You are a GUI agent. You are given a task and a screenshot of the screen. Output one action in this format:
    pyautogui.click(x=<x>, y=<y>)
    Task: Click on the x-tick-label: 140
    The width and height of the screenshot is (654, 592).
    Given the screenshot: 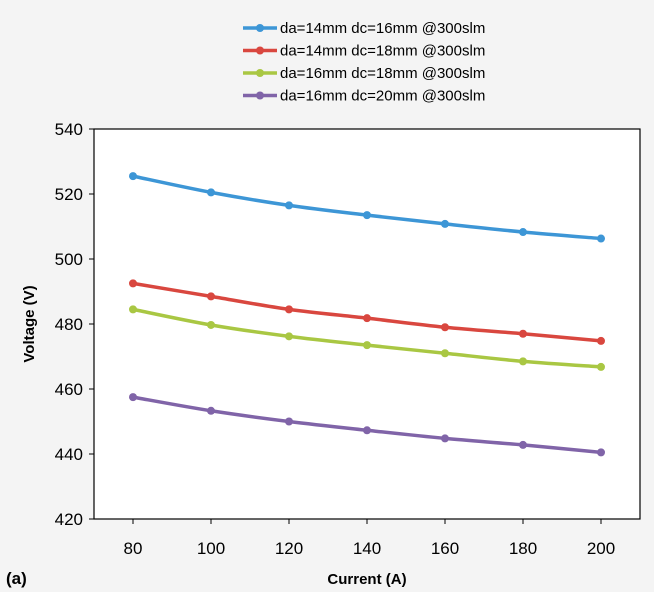 What is the action you would take?
    pyautogui.click(x=367, y=548)
    